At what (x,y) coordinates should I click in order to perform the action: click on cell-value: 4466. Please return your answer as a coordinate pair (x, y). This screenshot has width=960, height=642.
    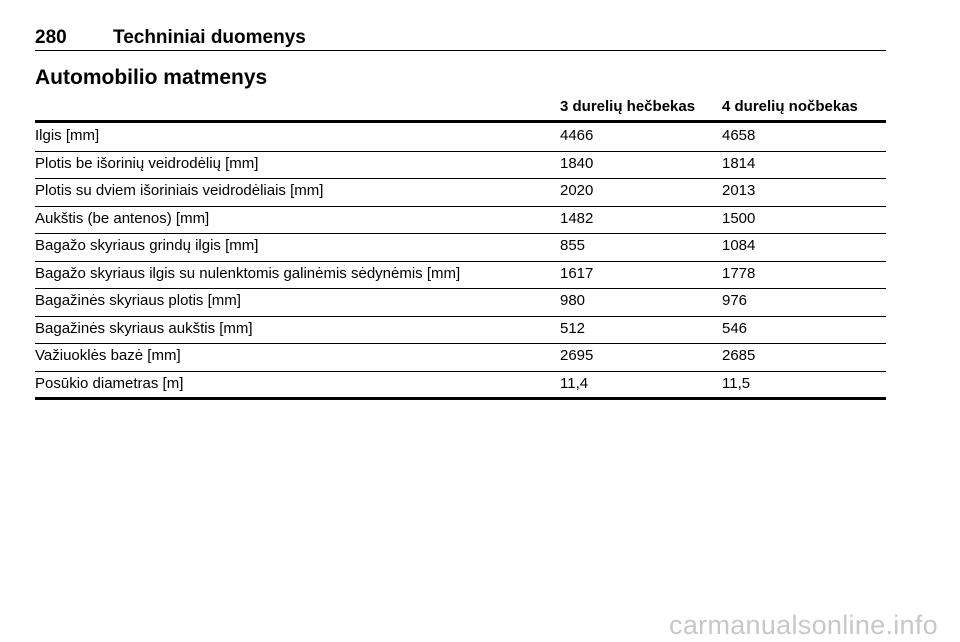
    Looking at the image, I should click on (577, 135).